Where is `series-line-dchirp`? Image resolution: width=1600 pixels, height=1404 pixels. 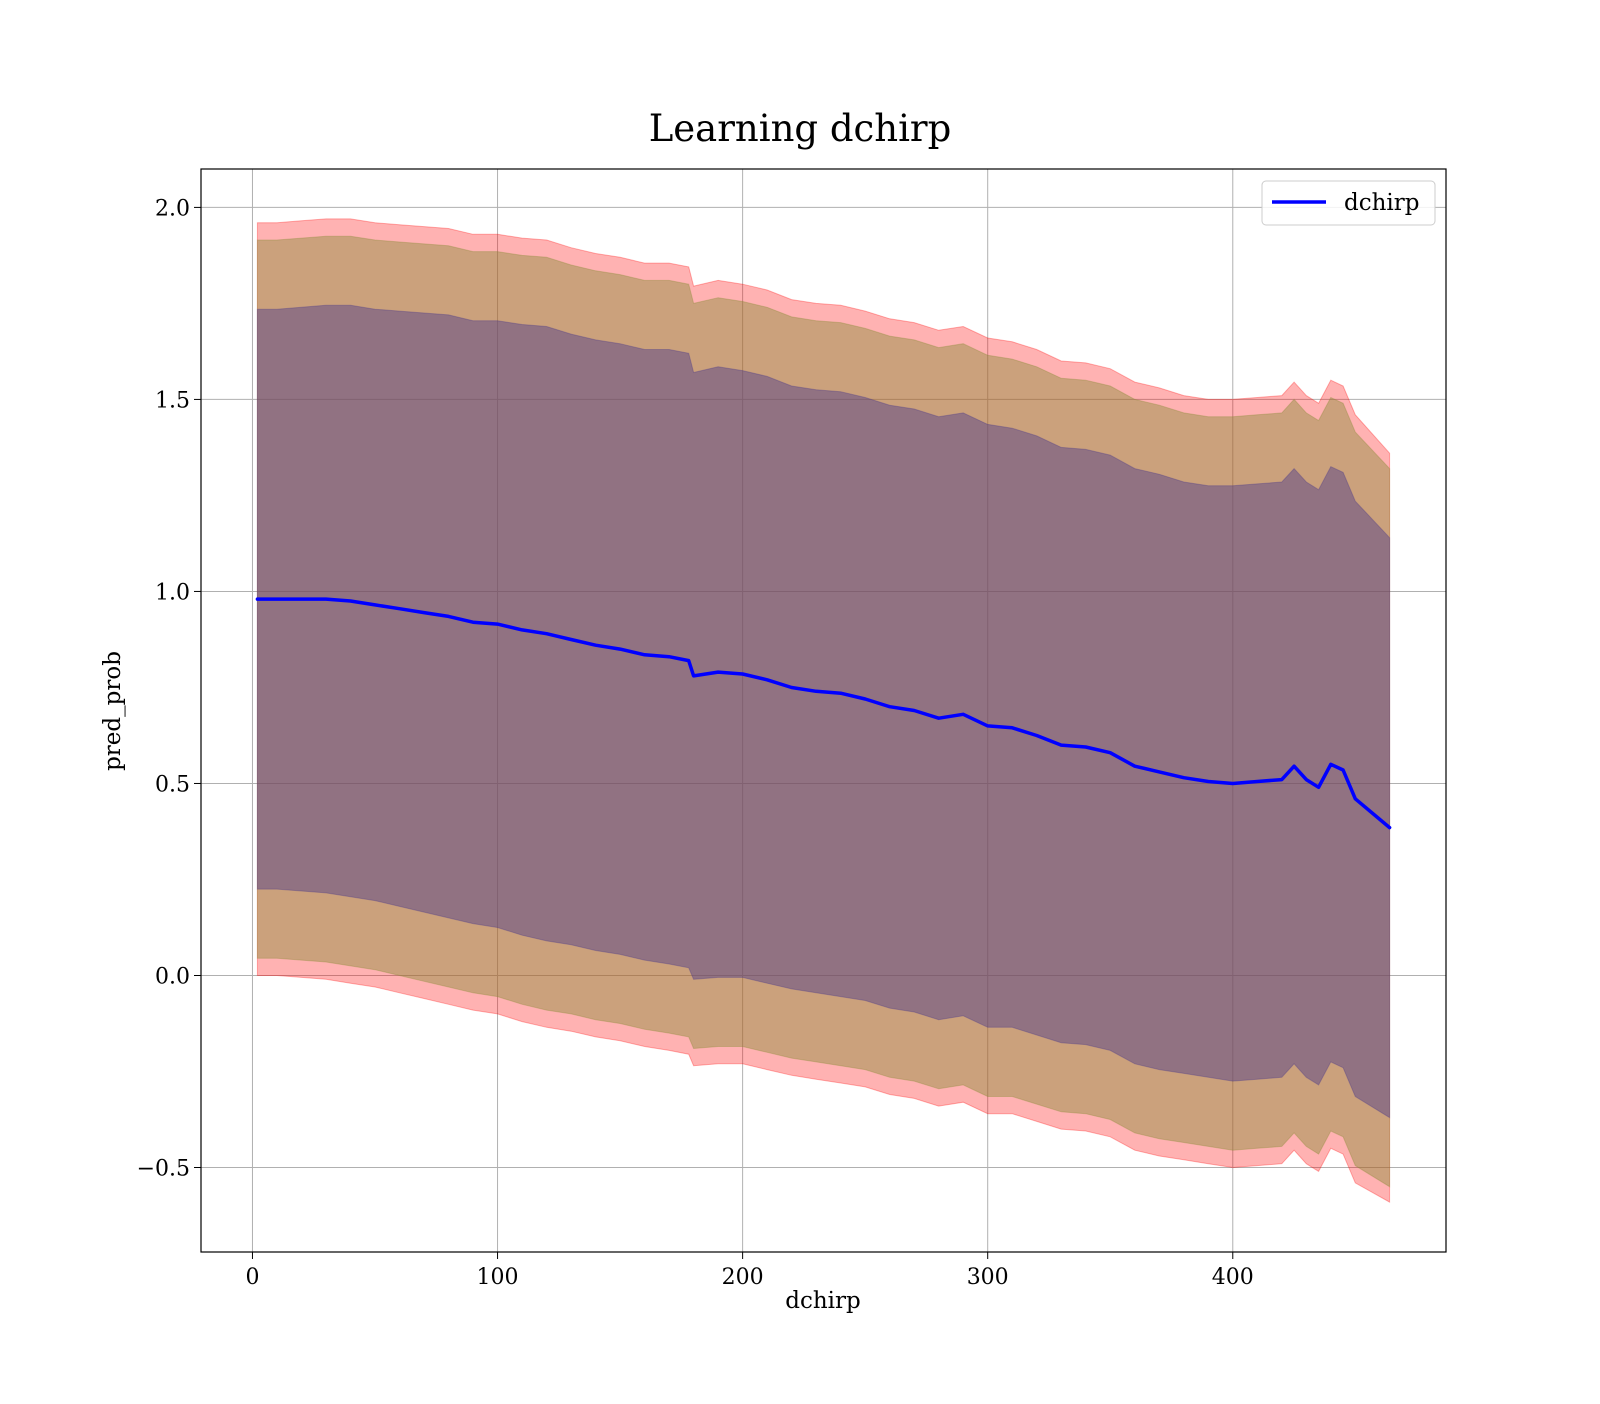
series-line-dchirp is located at coordinates (823, 713).